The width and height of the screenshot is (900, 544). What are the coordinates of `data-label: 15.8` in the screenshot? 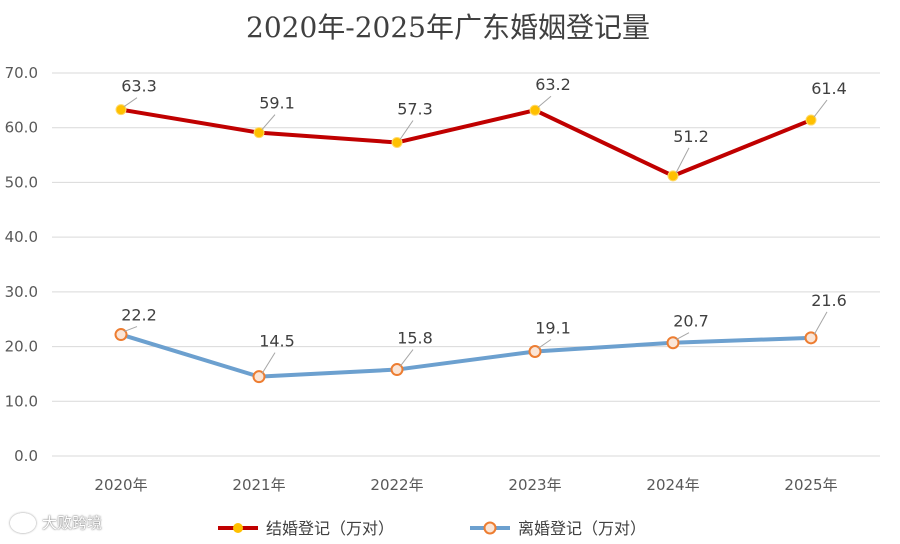 It's located at (415, 338).